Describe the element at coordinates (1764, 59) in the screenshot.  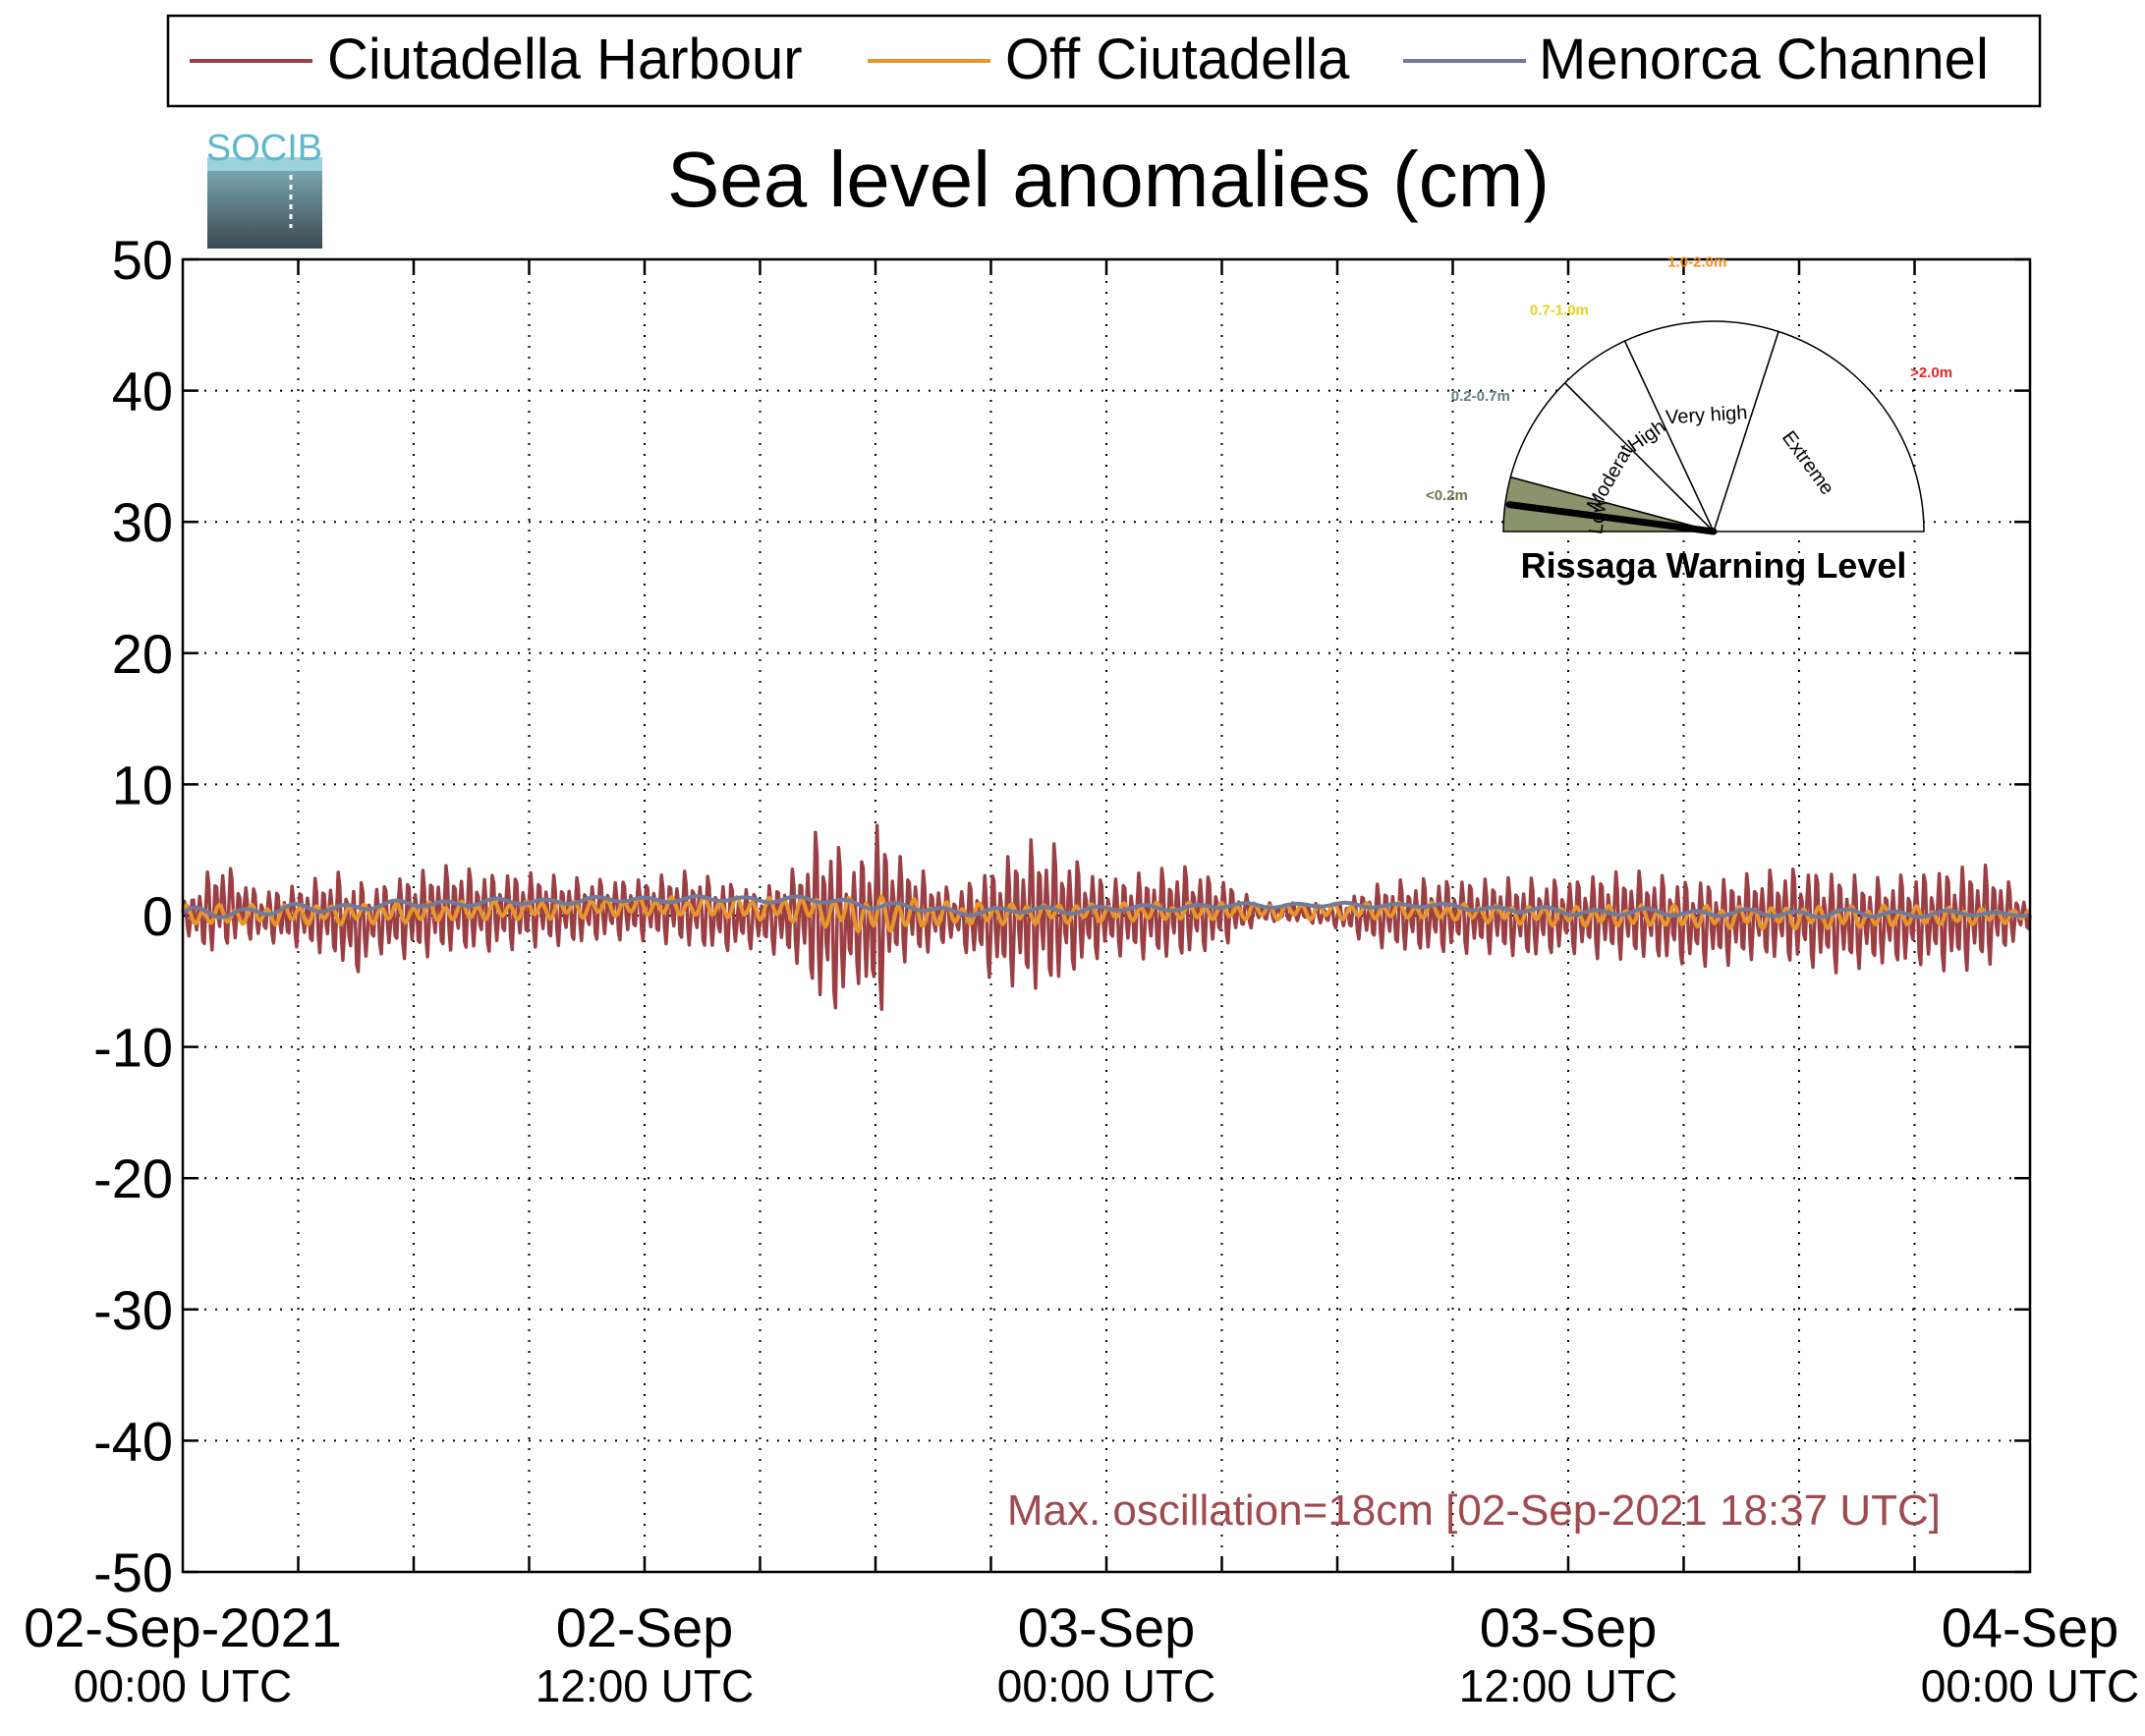
I see `legend-label-menorca-channel: Menorca Channel` at that location.